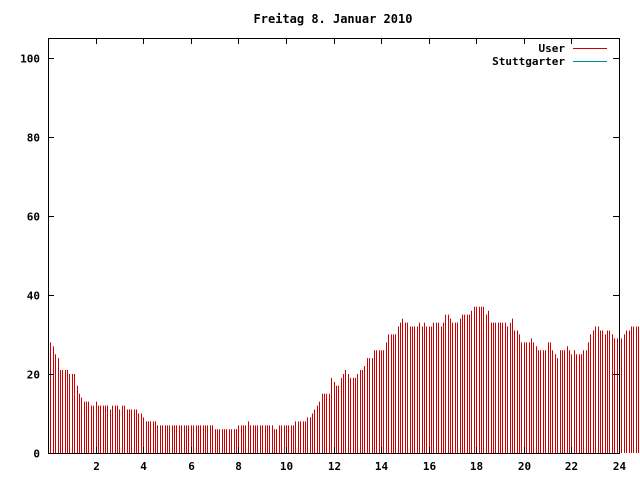 The width and height of the screenshot is (640, 480). Describe the element at coordinates (524, 466) in the screenshot. I see `x-tick-label: 20` at that location.